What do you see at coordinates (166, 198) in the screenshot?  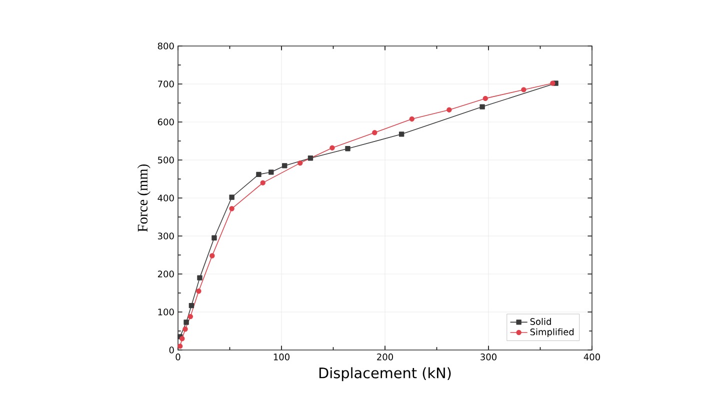 I see `y-tick-label: 400` at bounding box center [166, 198].